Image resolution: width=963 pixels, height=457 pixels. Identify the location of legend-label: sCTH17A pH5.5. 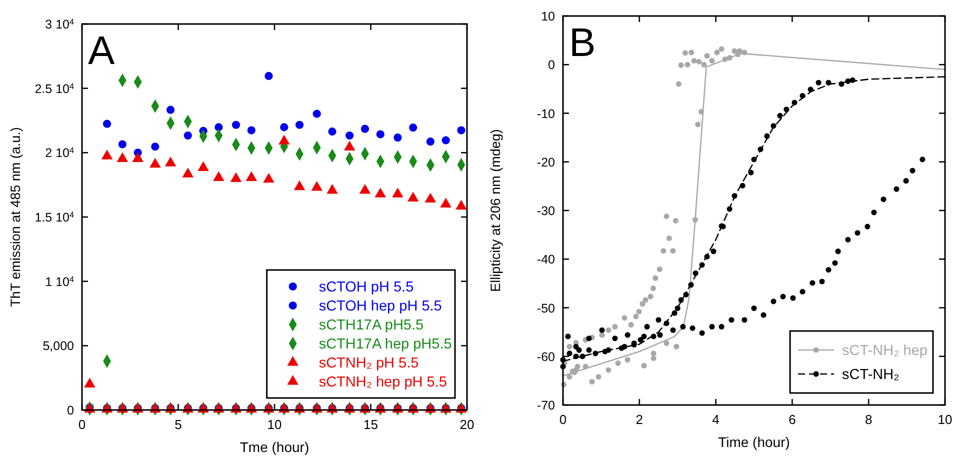
(371, 326).